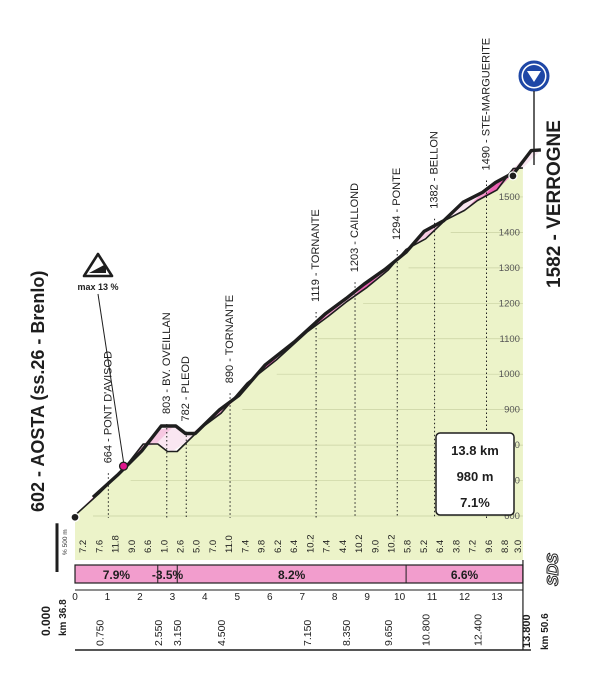 This screenshot has height=685, width=600. Describe the element at coordinates (180, 546) in the screenshot. I see `segment-gradient-label: 2.6` at that location.